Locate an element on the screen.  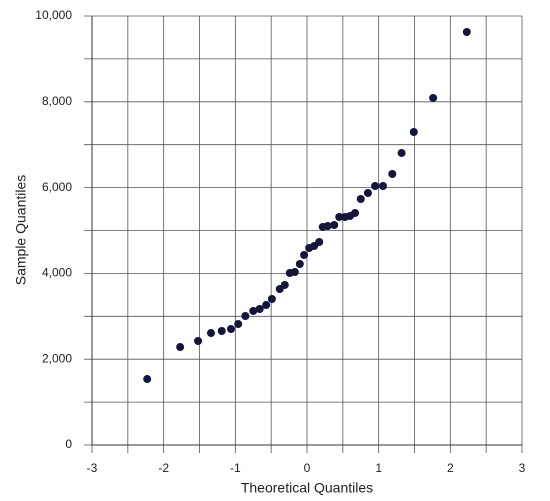
y-axis-label: Sample Quantiles is located at coordinates (21, 230).